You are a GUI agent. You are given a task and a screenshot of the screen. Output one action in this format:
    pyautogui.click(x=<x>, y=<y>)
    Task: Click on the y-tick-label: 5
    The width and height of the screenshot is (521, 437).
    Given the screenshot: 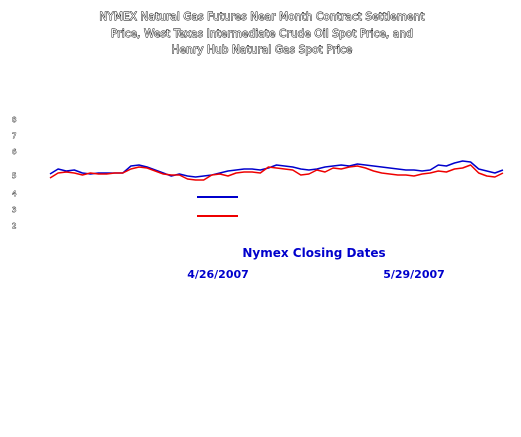 What is the action you would take?
    pyautogui.click(x=14, y=176)
    